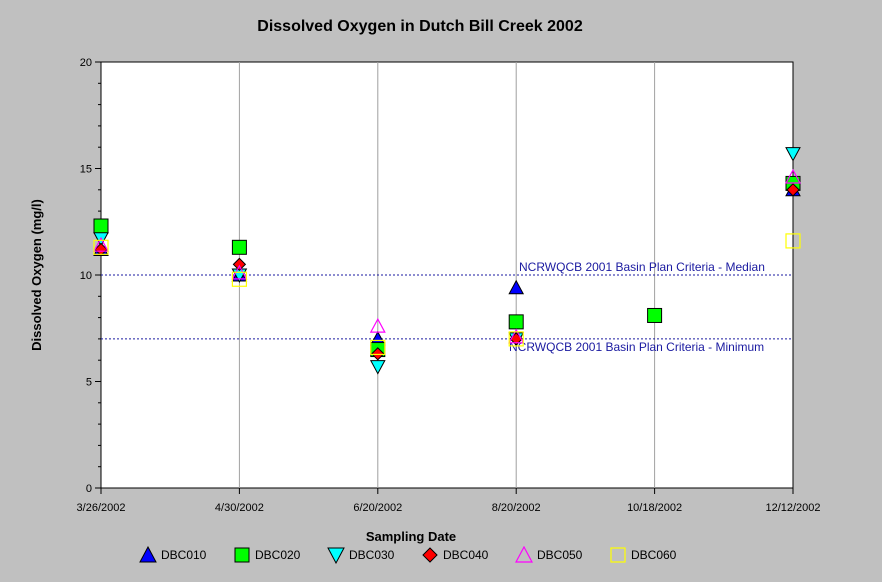 This screenshot has height=582, width=882. Describe the element at coordinates (36, 275) in the screenshot. I see `y-axis-title: Dissolved Oxygen (mg/l)` at that location.